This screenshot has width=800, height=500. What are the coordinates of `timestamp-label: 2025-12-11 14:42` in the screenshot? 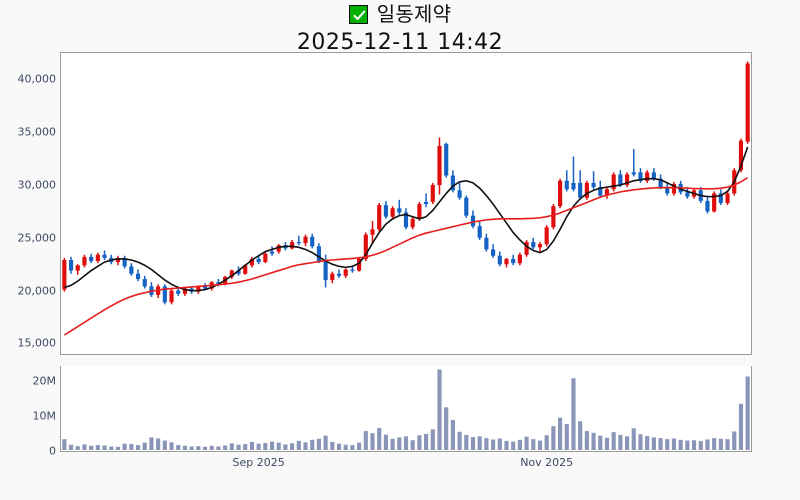 It's located at (400, 42).